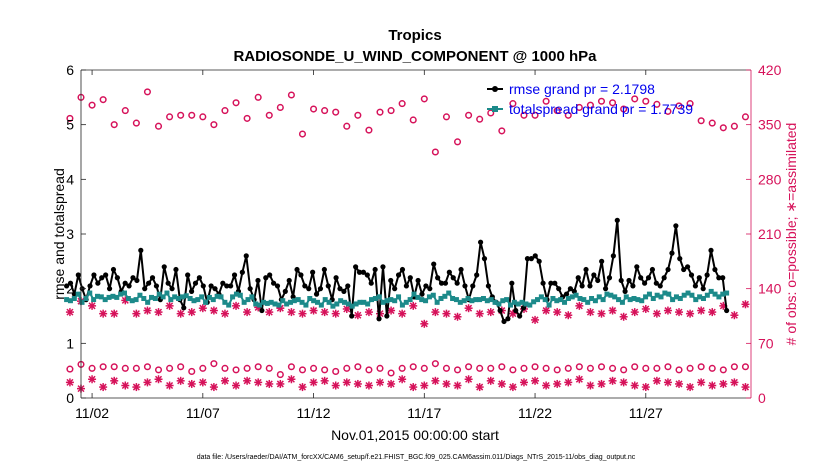  Describe the element at coordinates (70, 70) in the screenshot. I see `y-tick-label: 6` at that location.